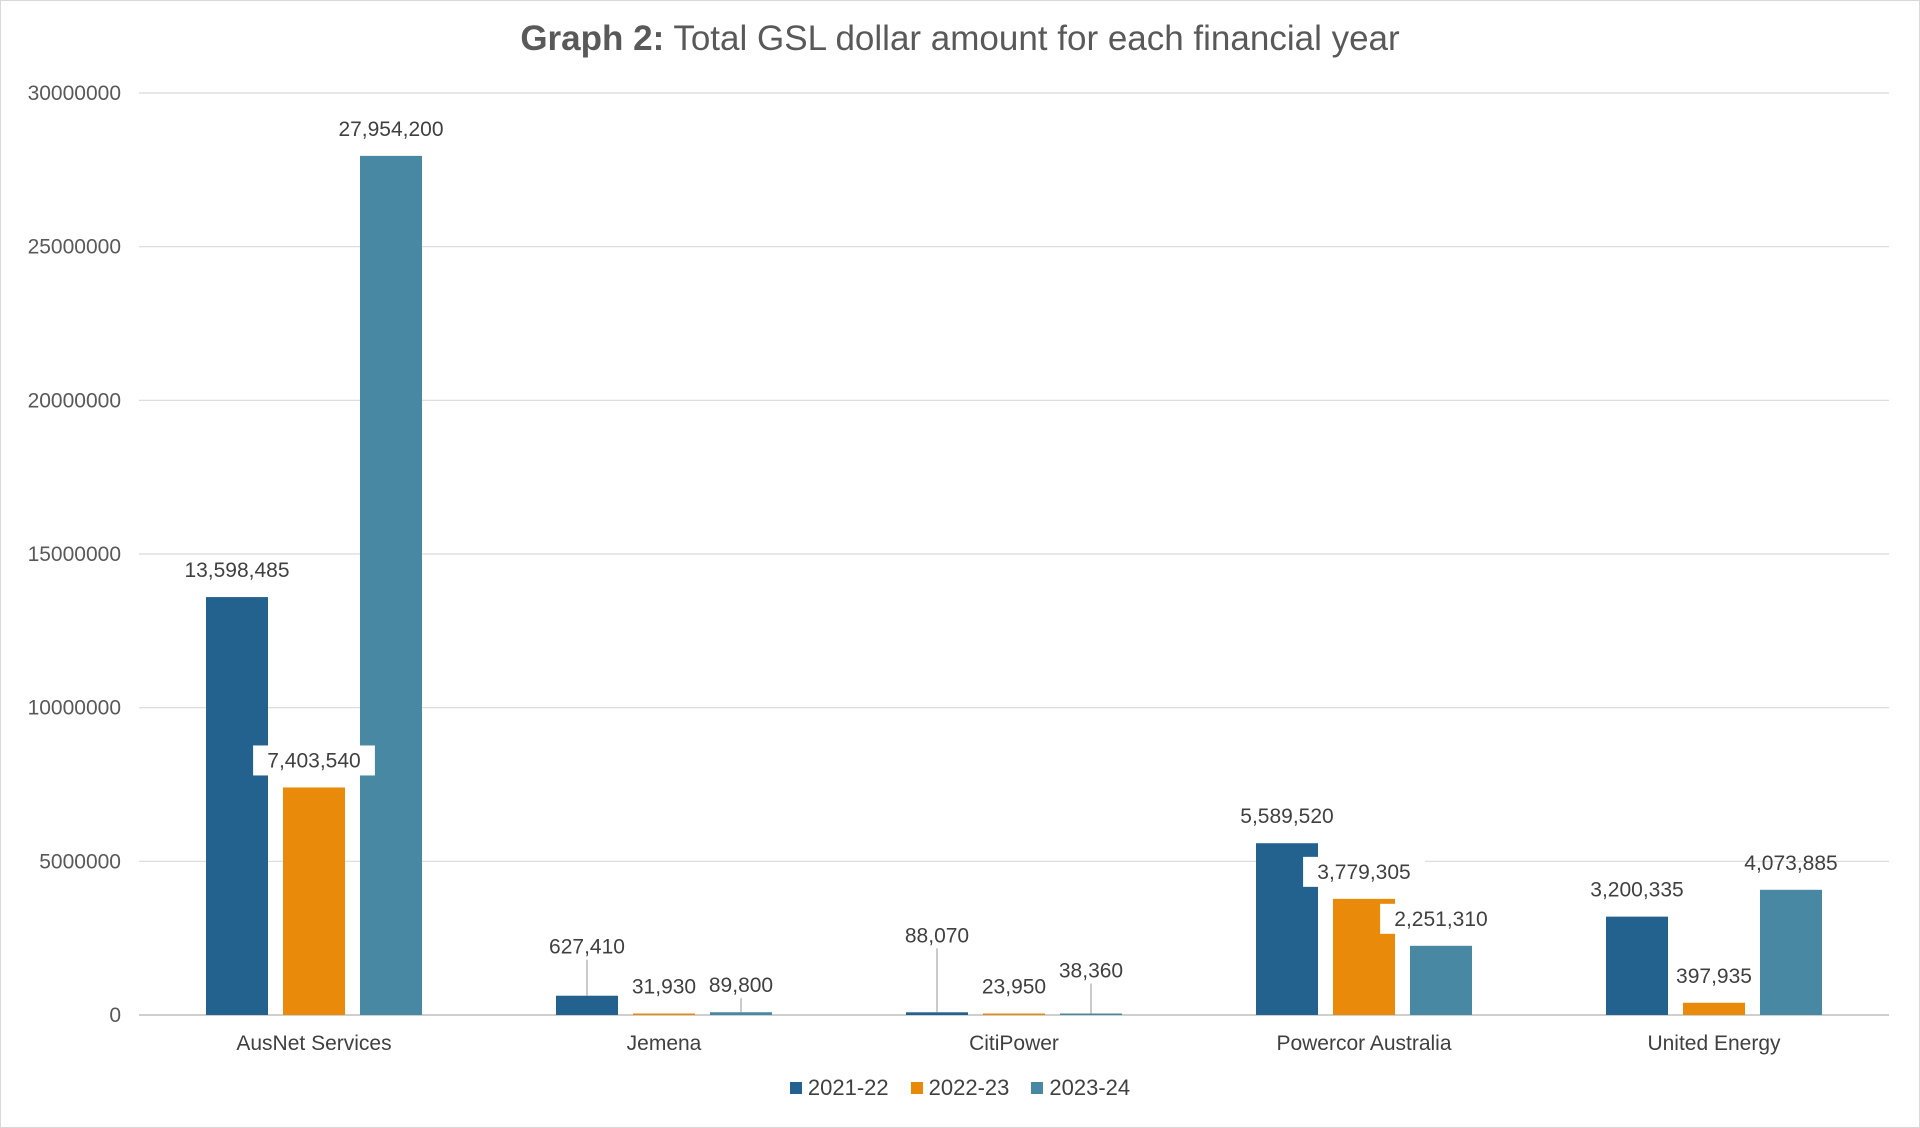 This screenshot has height=1128, width=1920. What do you see at coordinates (1714, 976) in the screenshot?
I see `data-label: 397,935` at bounding box center [1714, 976].